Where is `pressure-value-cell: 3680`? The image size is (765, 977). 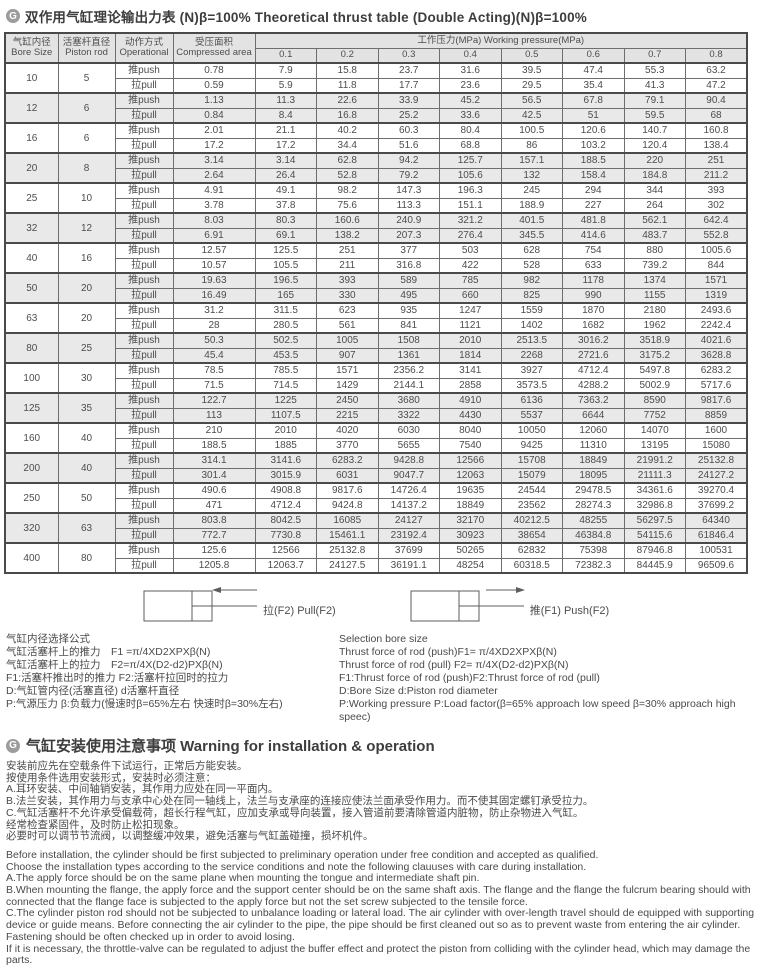
pressure-value-cell: 3680 is located at coordinates (408, 400).